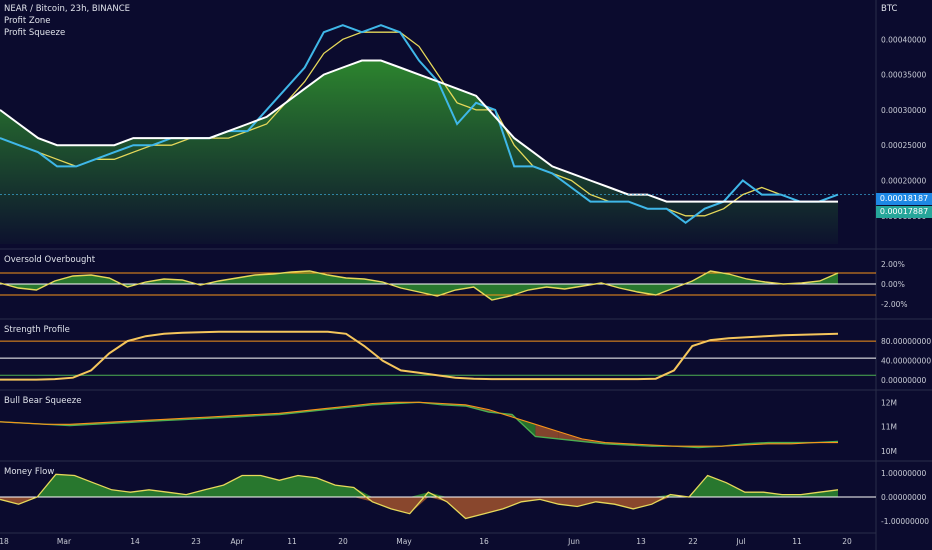  What do you see at coordinates (904, 180) in the screenshot?
I see `price-tick-4: 0.00020000` at bounding box center [904, 180].